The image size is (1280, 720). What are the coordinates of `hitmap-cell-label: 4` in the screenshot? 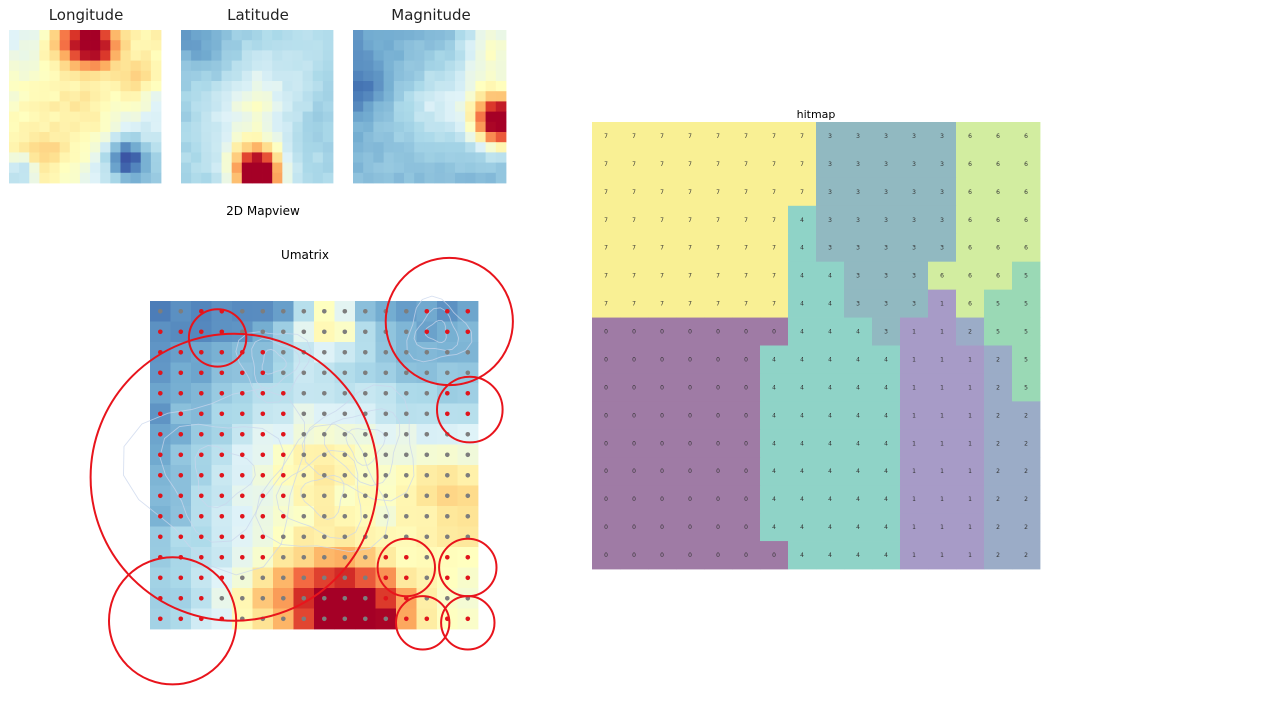 It's located at (830, 499).